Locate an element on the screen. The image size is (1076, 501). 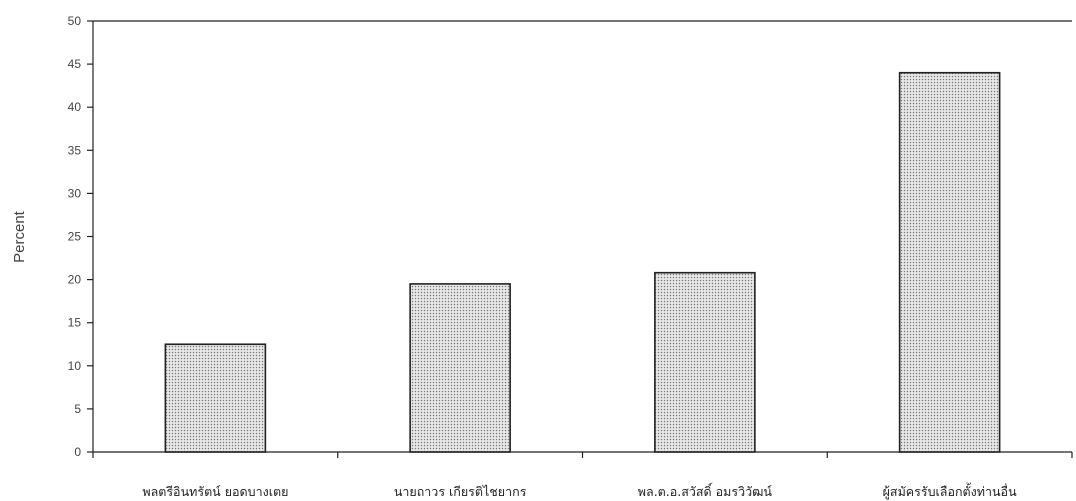
y-tick-label: 10 is located at coordinates (75, 366).